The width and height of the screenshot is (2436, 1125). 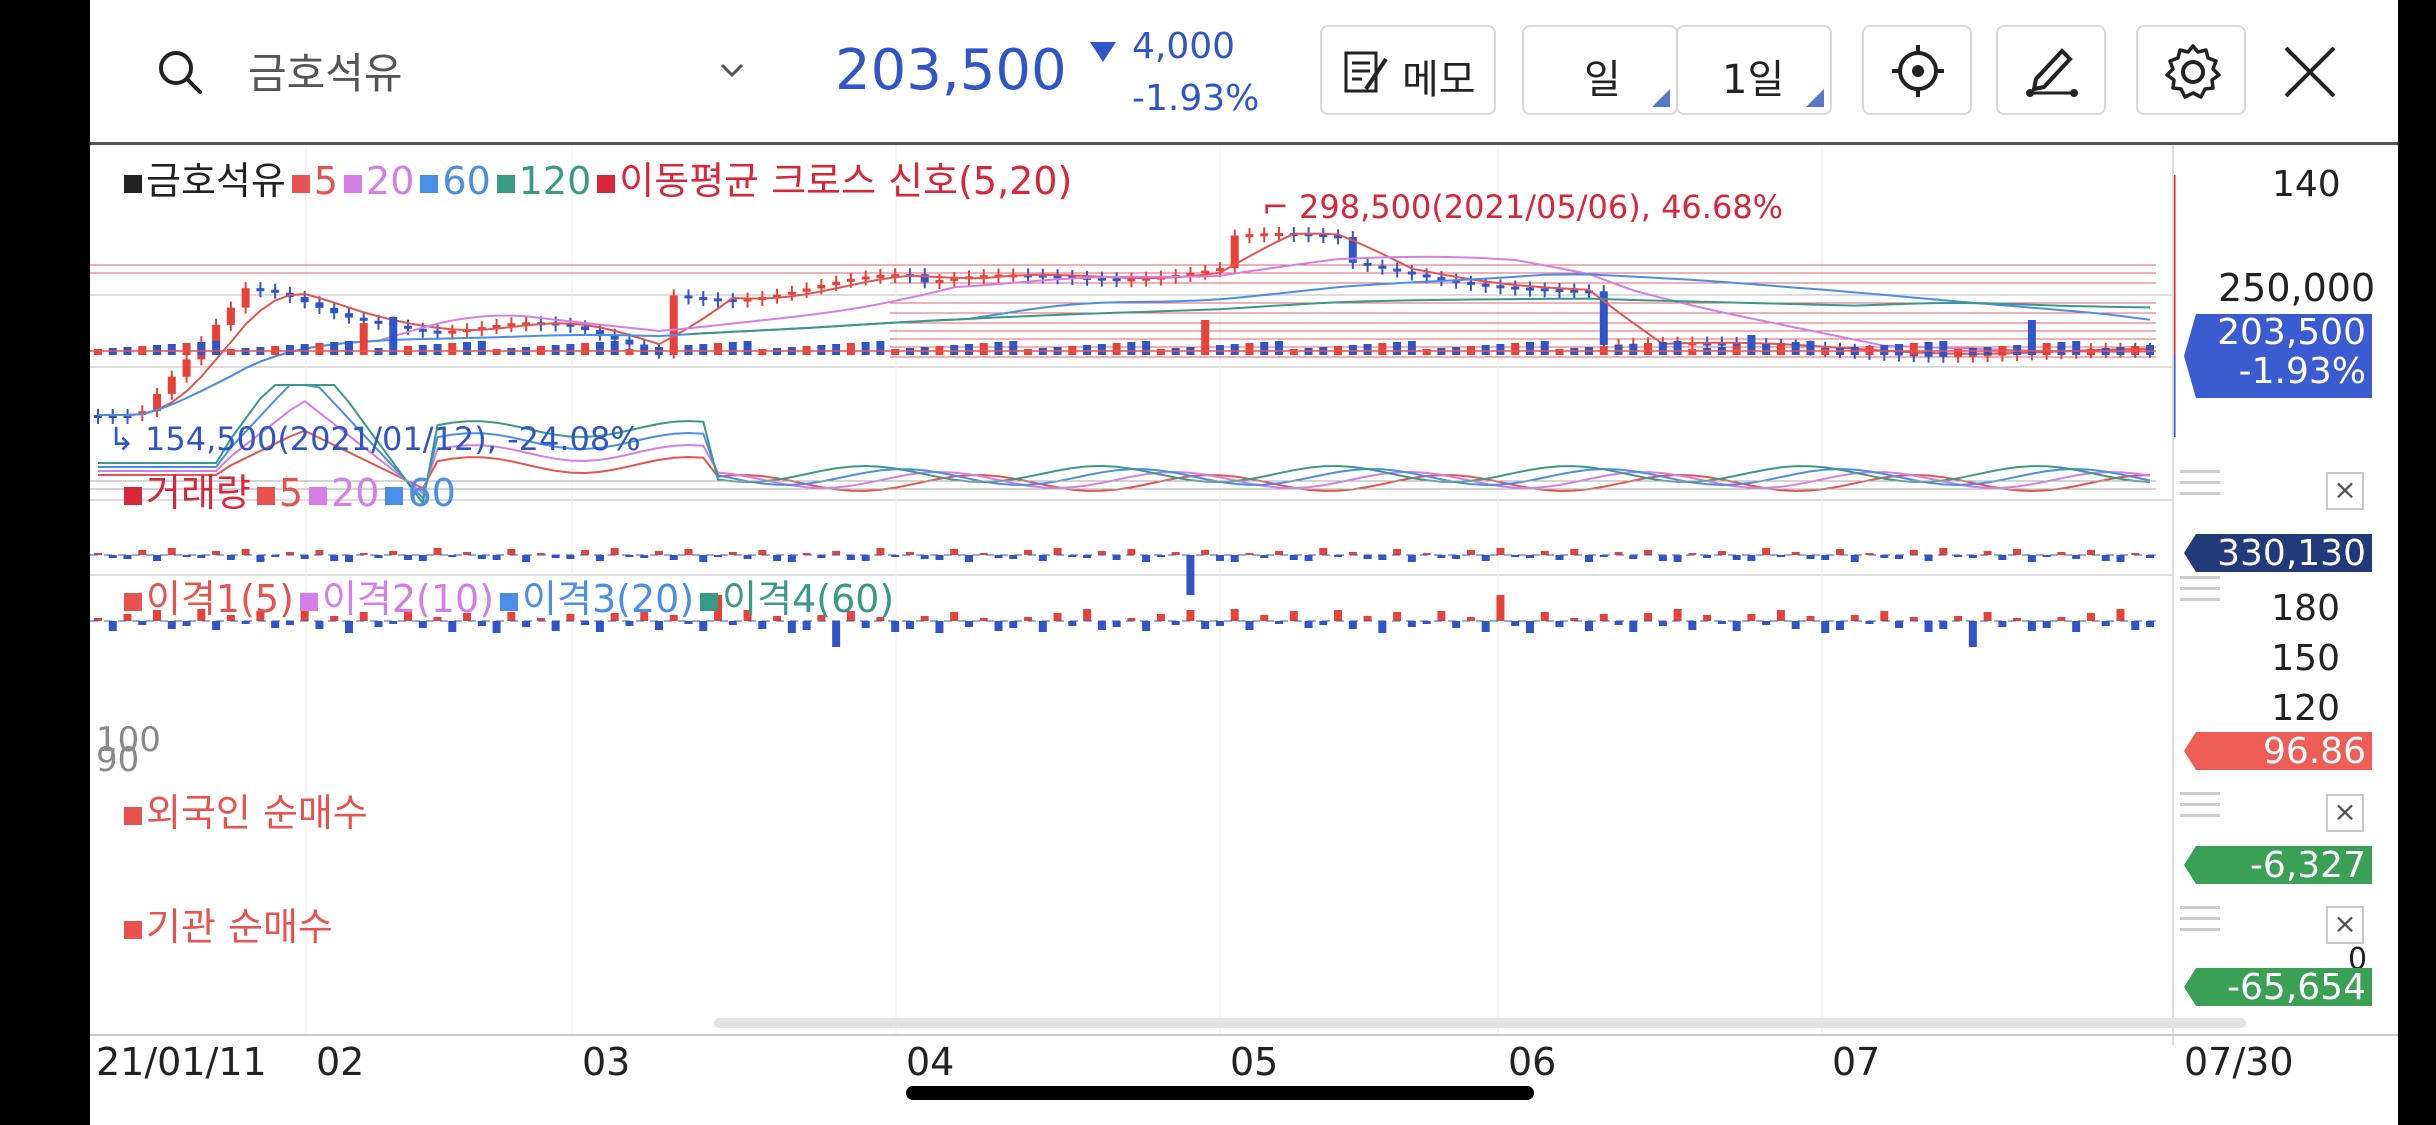 I want to click on horizontal-scrollbar, so click(x=1480, y=1023).